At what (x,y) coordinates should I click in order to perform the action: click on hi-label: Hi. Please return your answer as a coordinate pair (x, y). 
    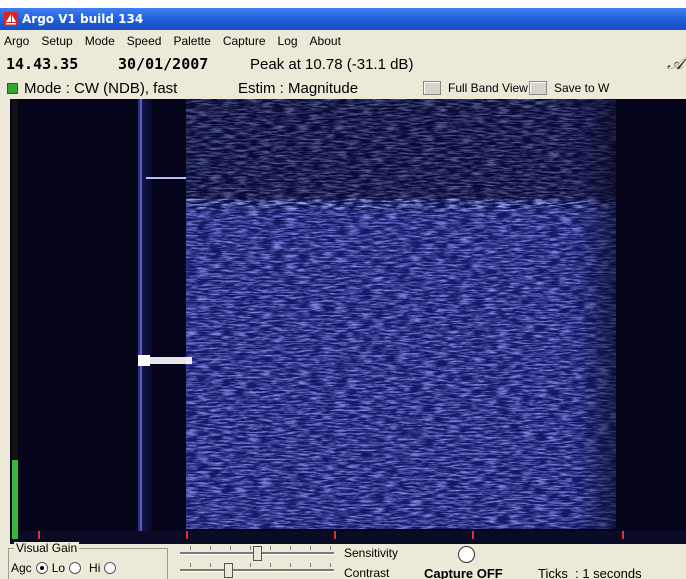
    Looking at the image, I should click on (95, 568).